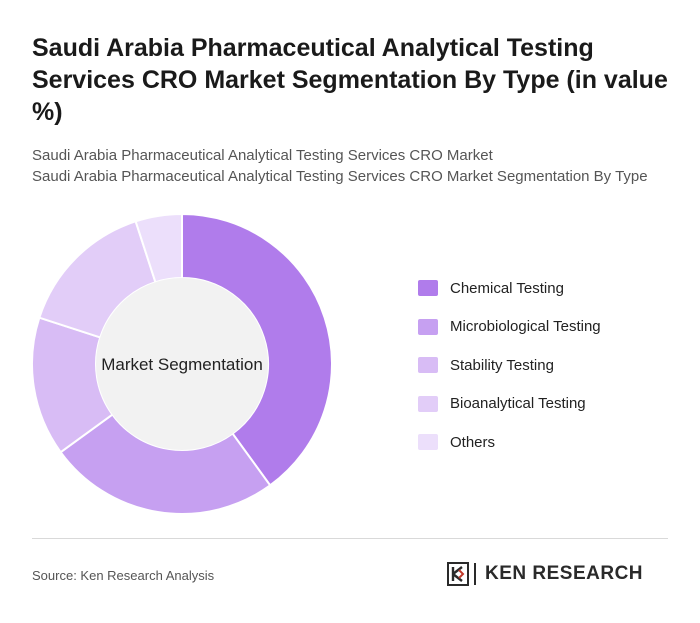 The height and width of the screenshot is (623, 700). I want to click on legend-item-chemical-testing: Chemical Testing, so click(509, 288).